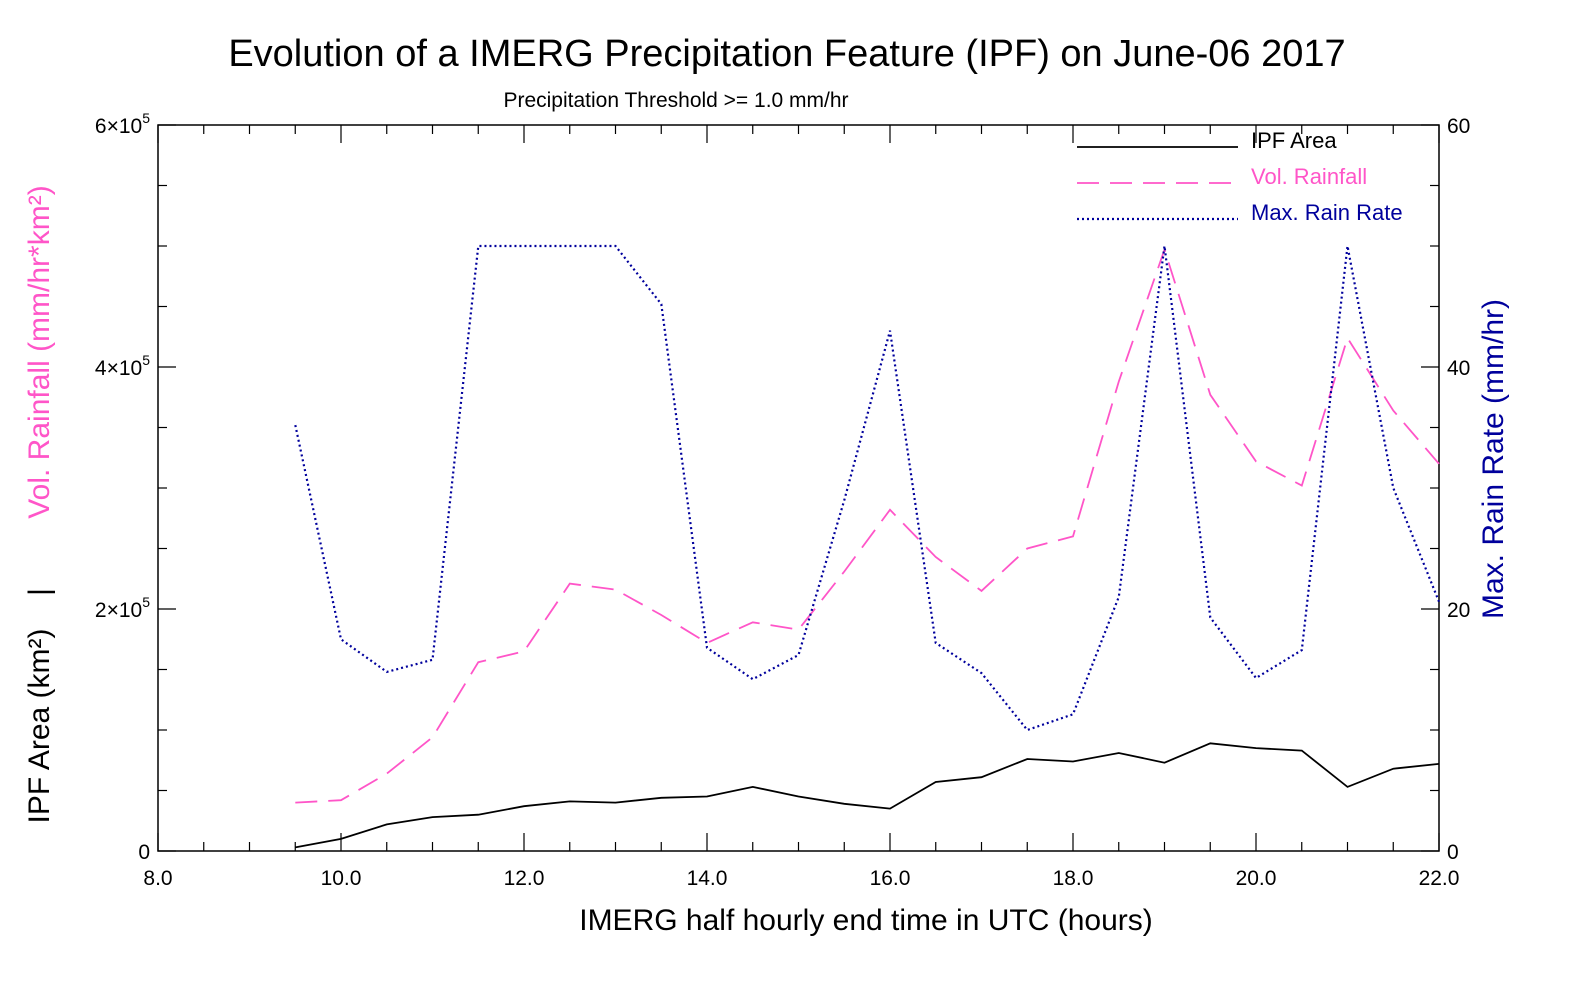 This screenshot has width=1574, height=983. I want to click on x-tick-label: 22.0, so click(1439, 878).